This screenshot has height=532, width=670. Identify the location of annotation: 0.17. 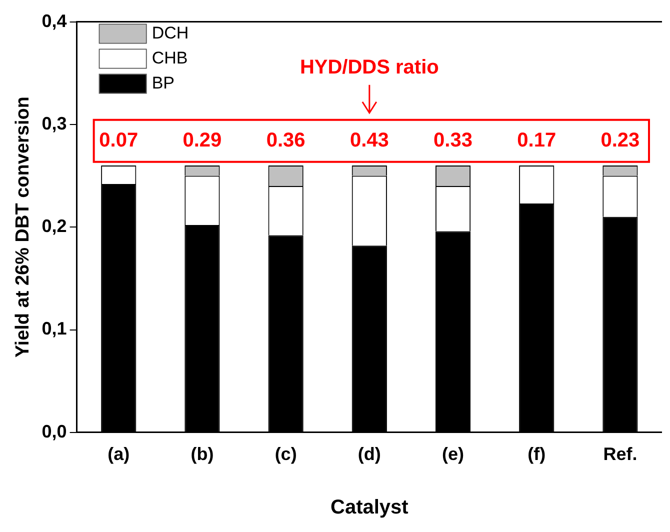
(536, 140).